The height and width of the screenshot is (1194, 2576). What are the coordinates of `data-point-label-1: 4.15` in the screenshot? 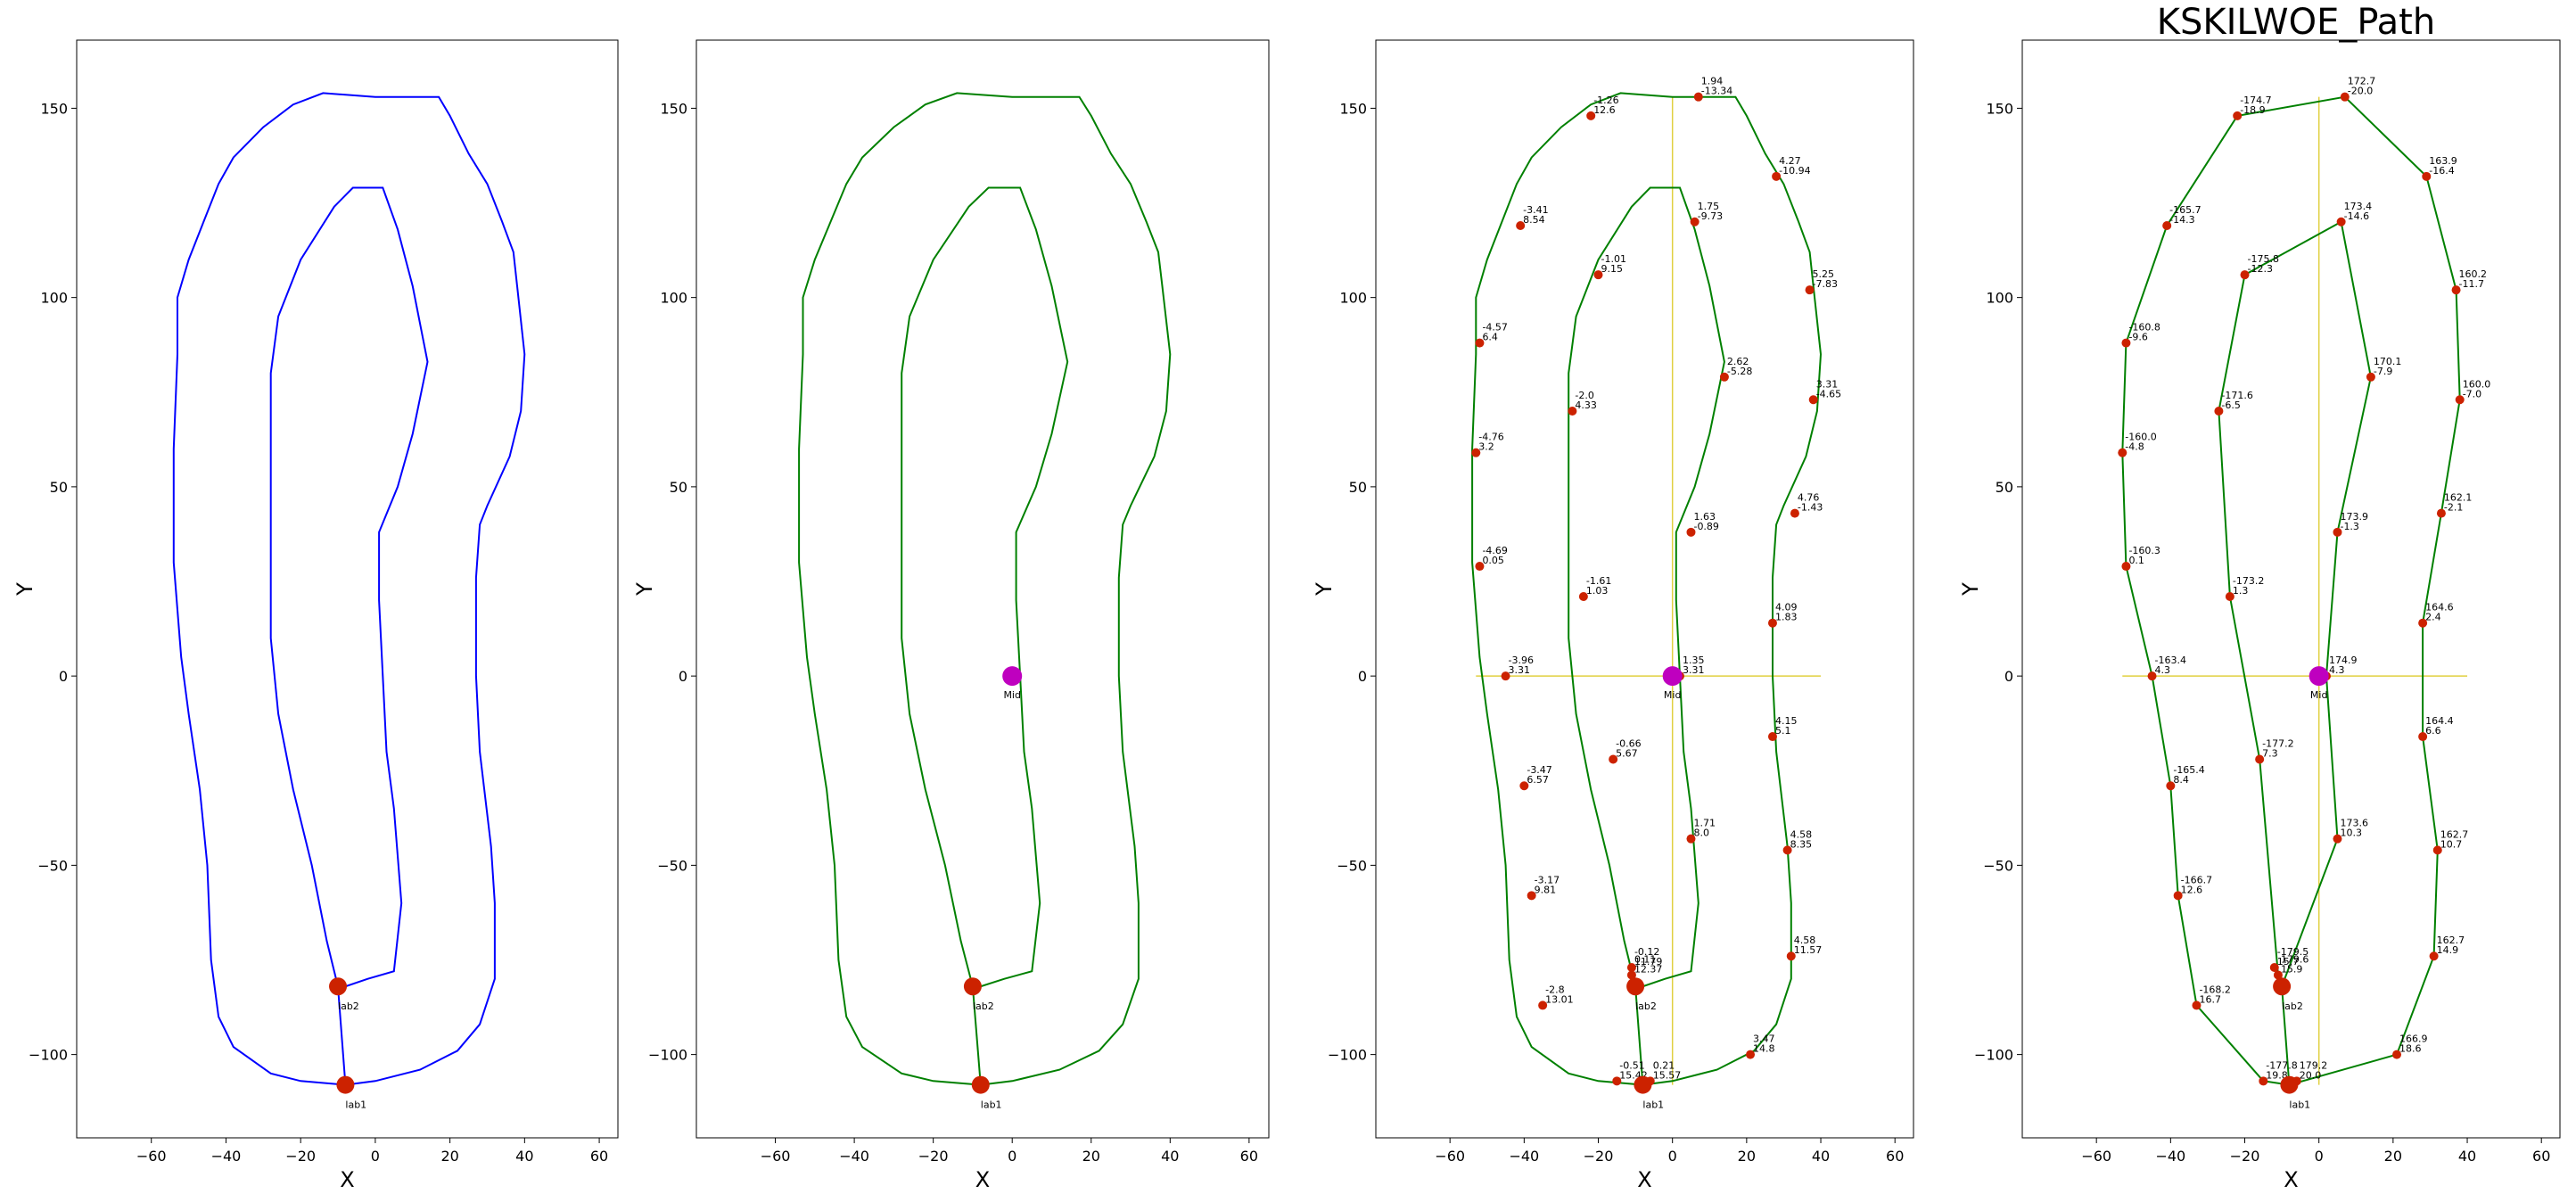 It's located at (1786, 721).